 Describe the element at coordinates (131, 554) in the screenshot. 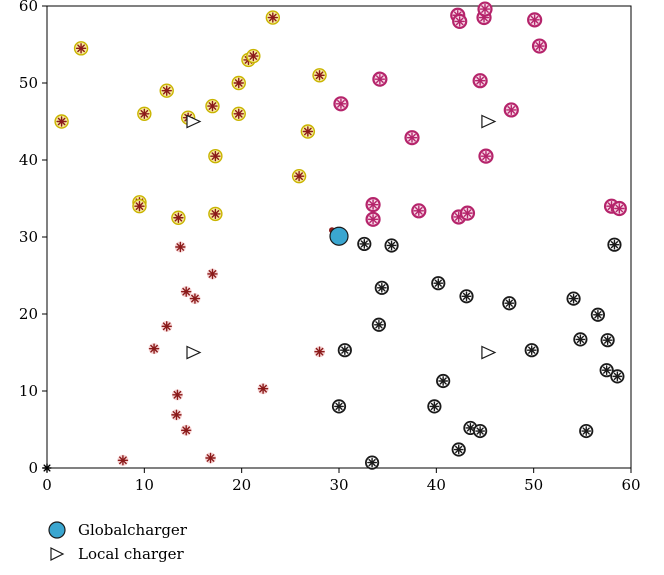

I see `legend-label-local-charger: Local charger` at that location.